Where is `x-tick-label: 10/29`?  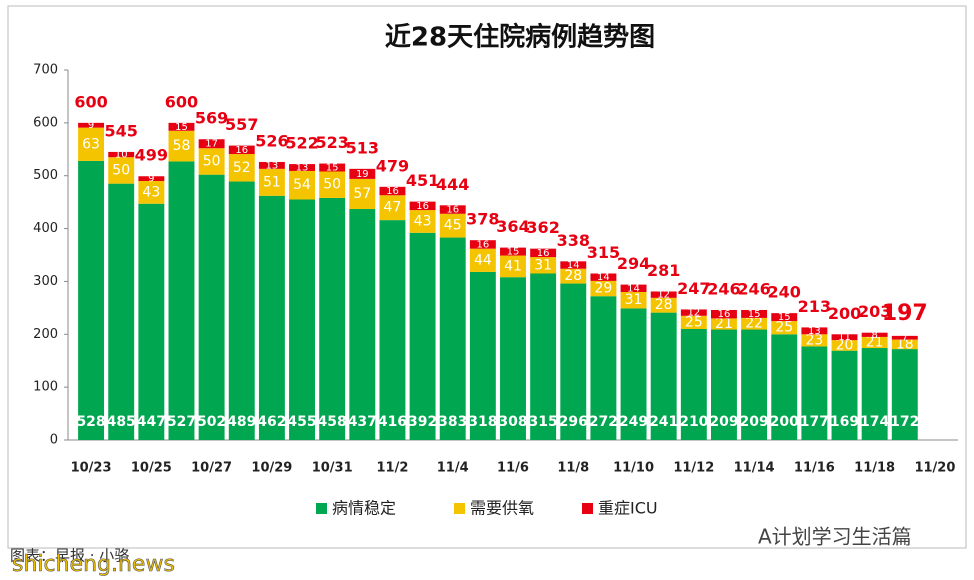 x-tick-label: 10/29 is located at coordinates (271, 468).